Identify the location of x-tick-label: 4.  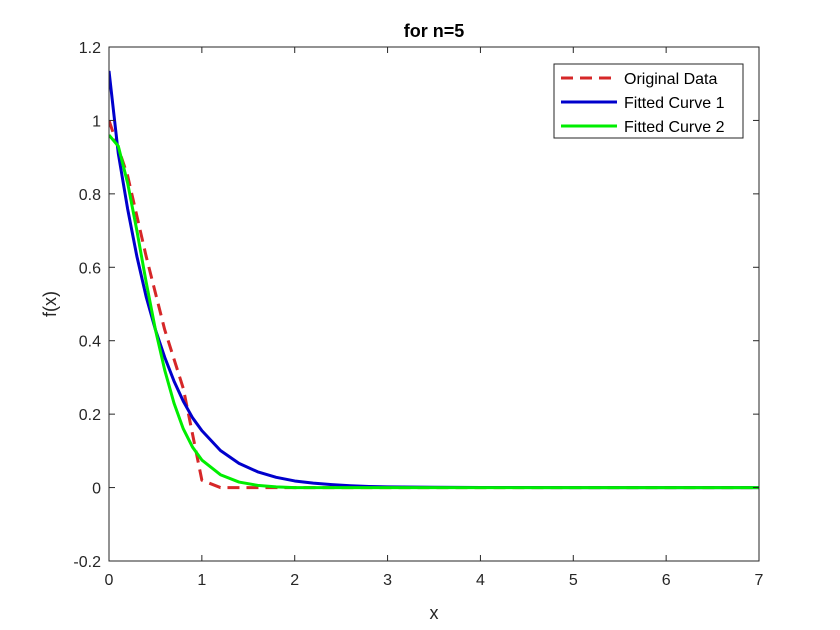
(480, 580).